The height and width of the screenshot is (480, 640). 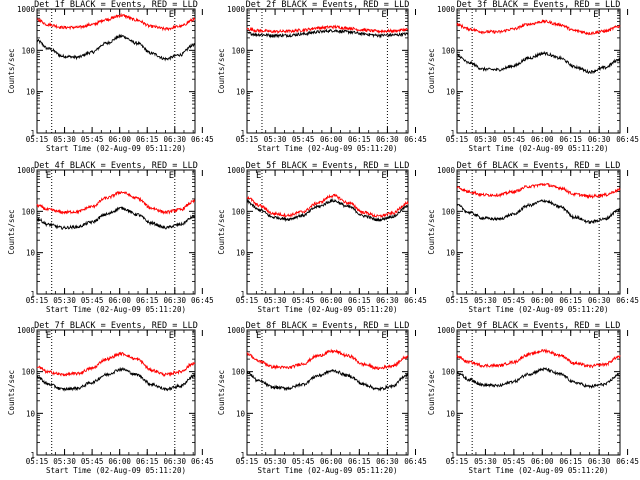 I want to click on panel-title: Det 8f BLACK = Events, RED = LLD, so click(x=328, y=326).